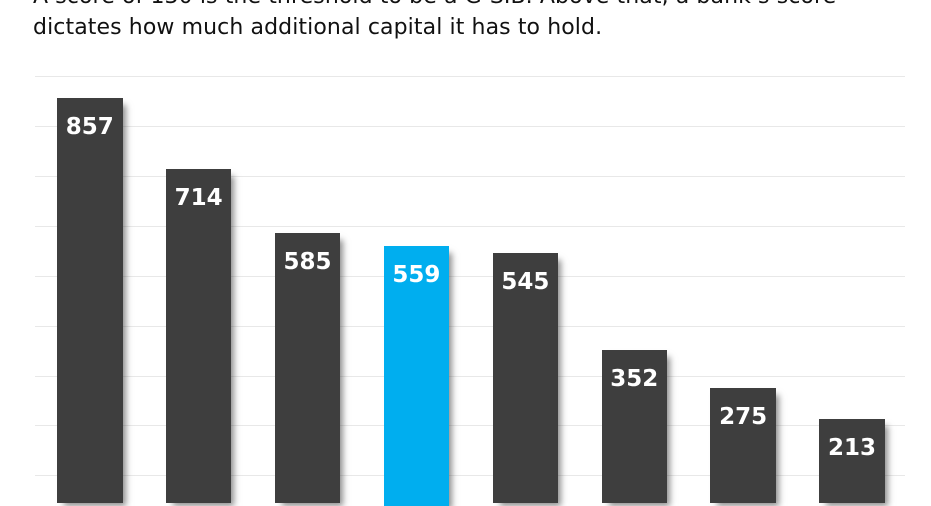 The height and width of the screenshot is (506, 931). Describe the element at coordinates (90, 300) in the screenshot. I see `bar: 857` at that location.